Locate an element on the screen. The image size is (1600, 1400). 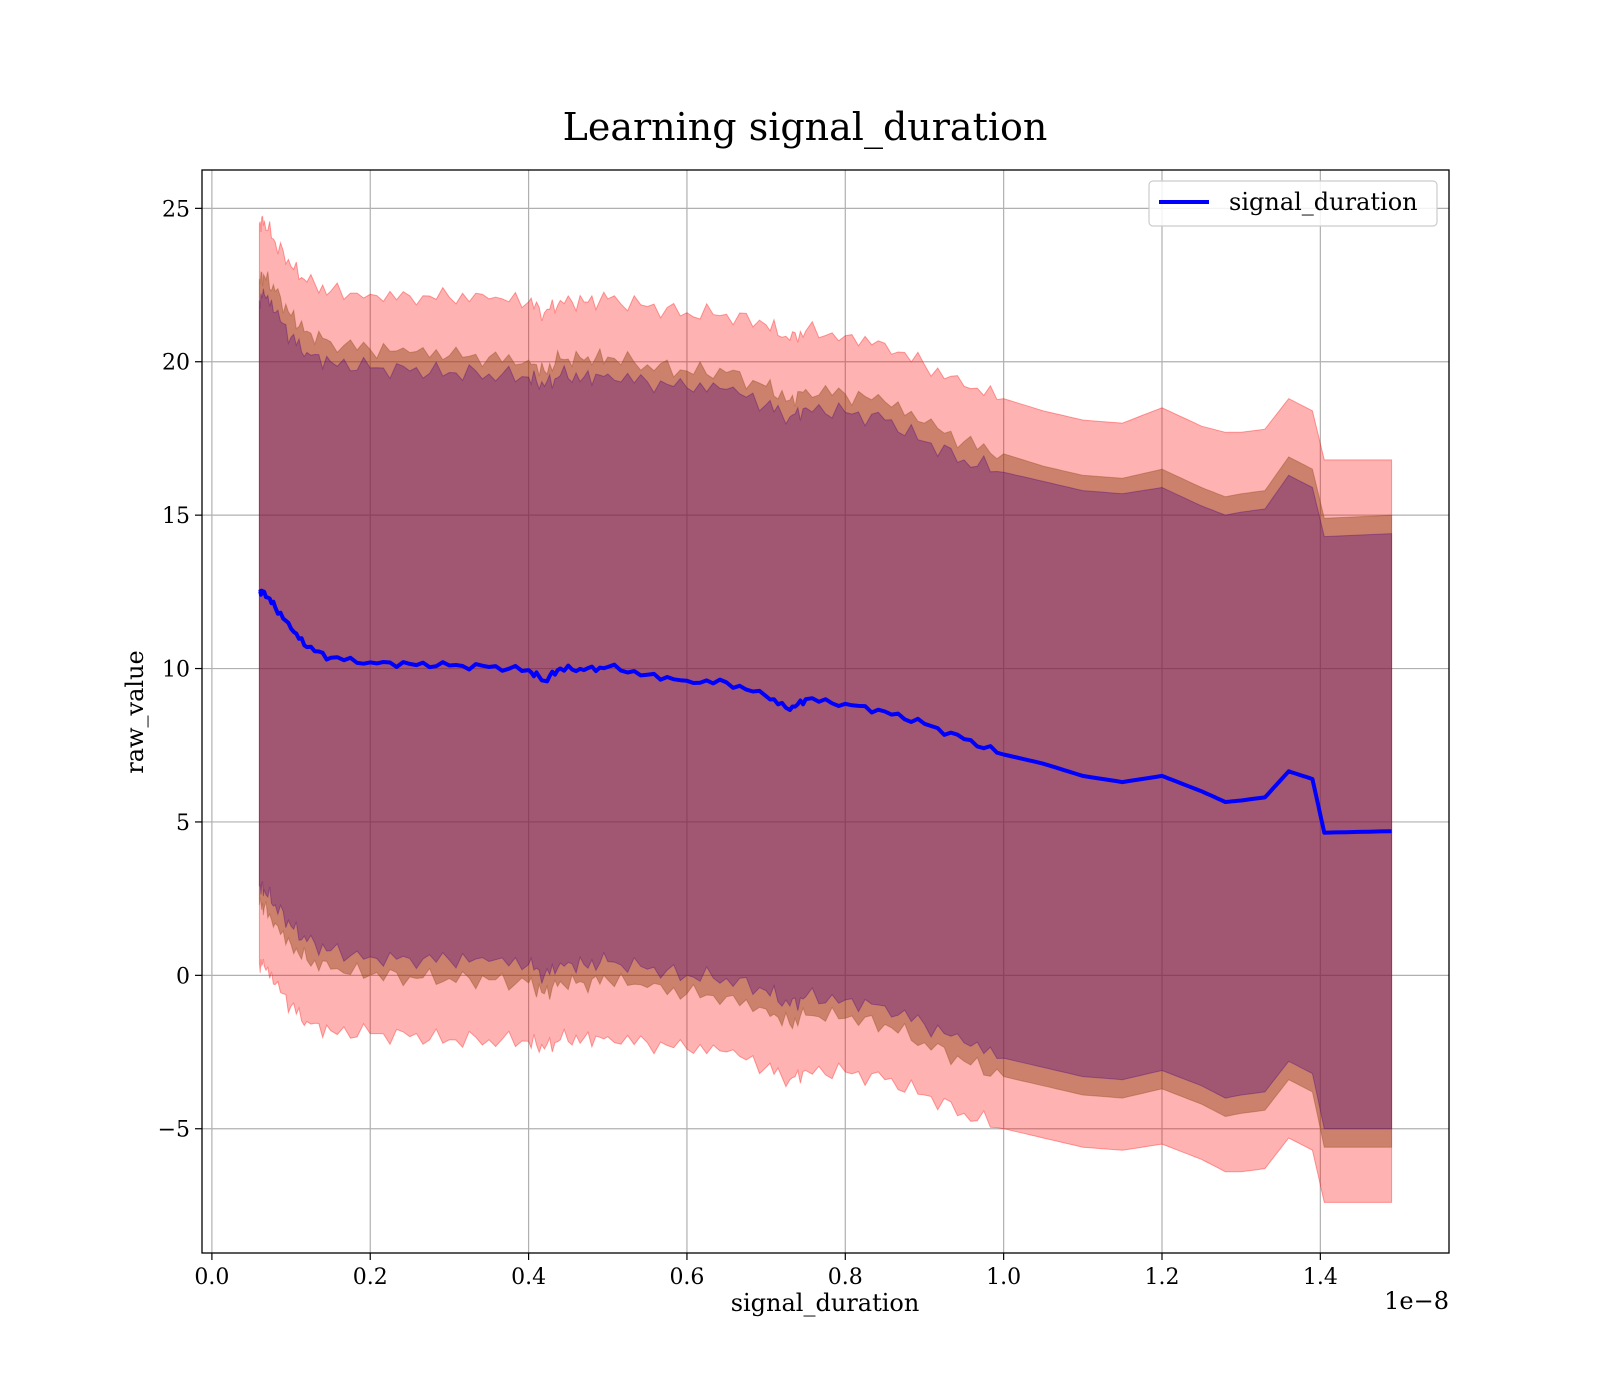
y-tick-label: 10 is located at coordinates (176, 670).